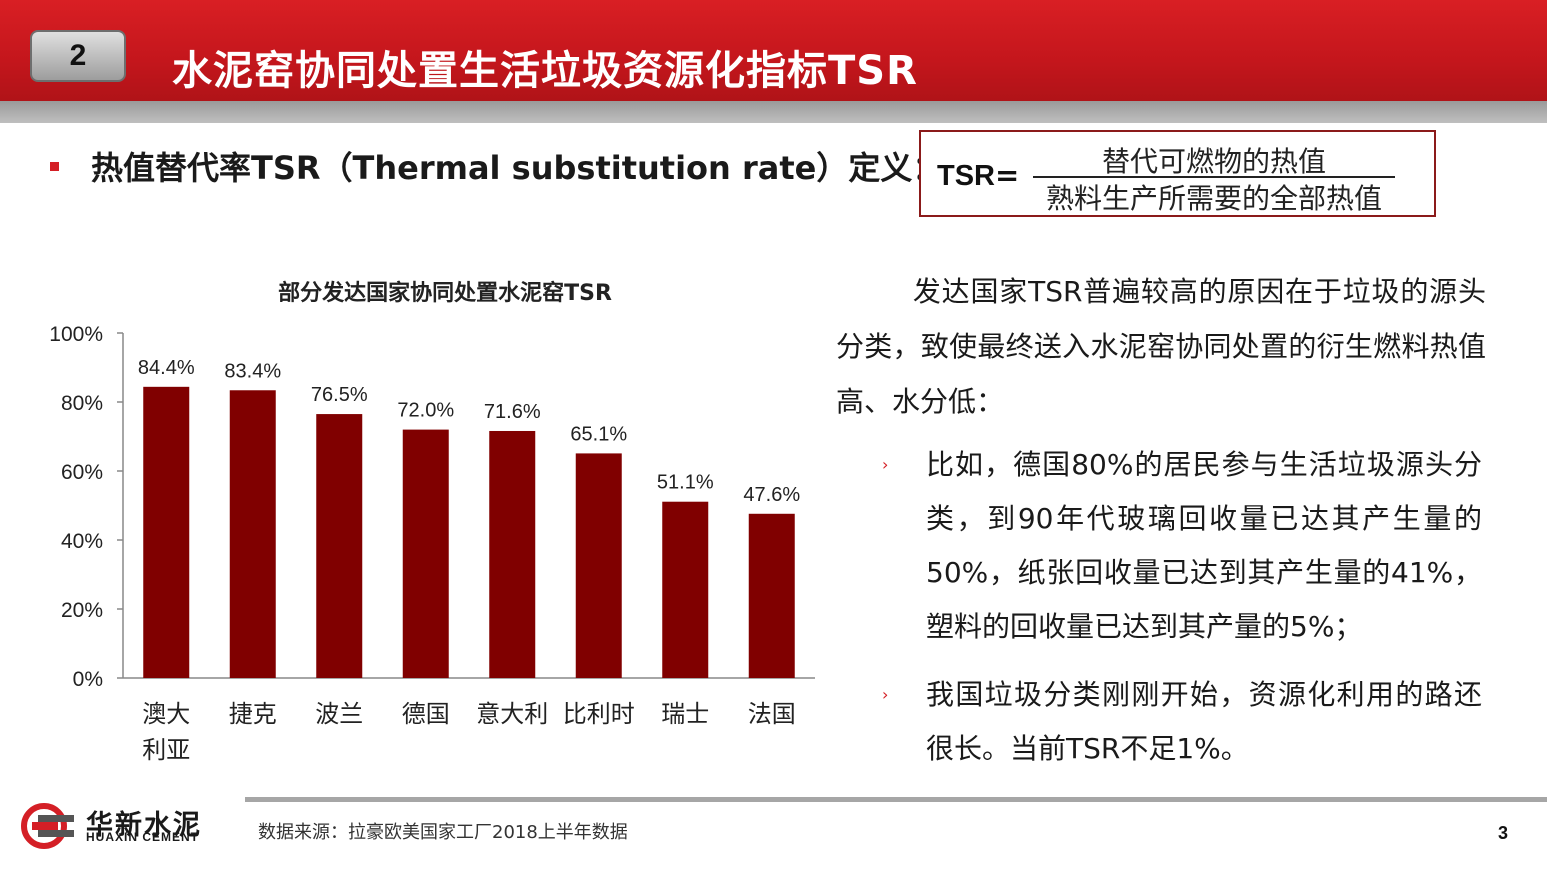 This screenshot has height=869, width=1547. Describe the element at coordinates (1204, 721) in the screenshot. I see `bullet-text: 我国垃圾分类刚刚开始，资源化利用的路还很长。当前TSR不足1%。` at that location.